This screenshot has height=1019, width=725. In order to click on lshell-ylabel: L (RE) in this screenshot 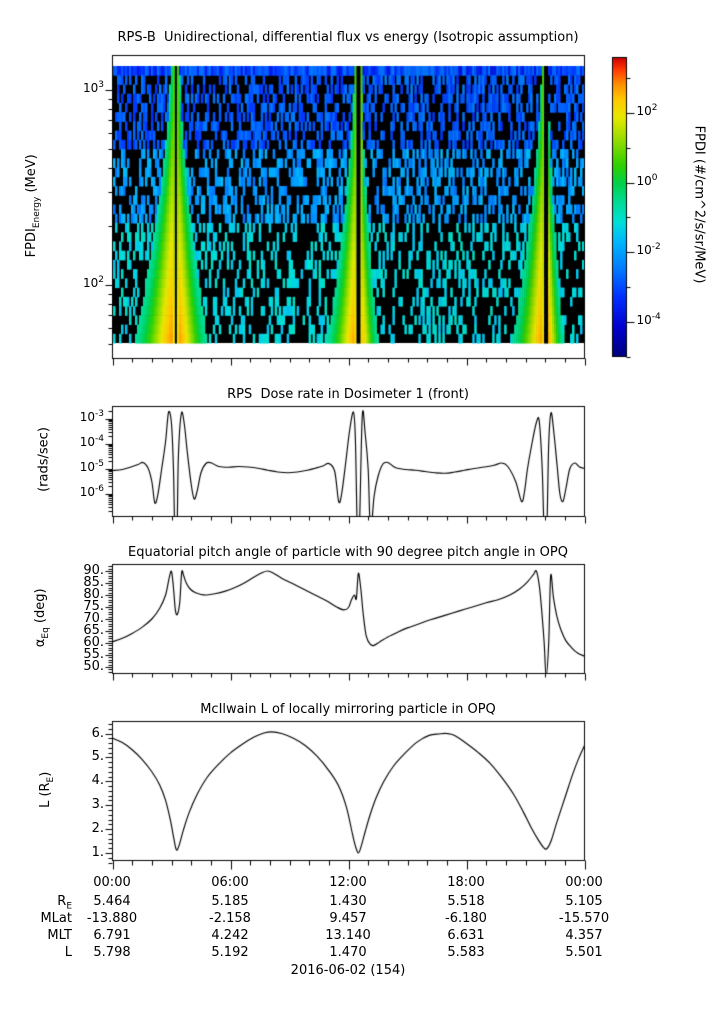, I will do `click(47, 790)`.